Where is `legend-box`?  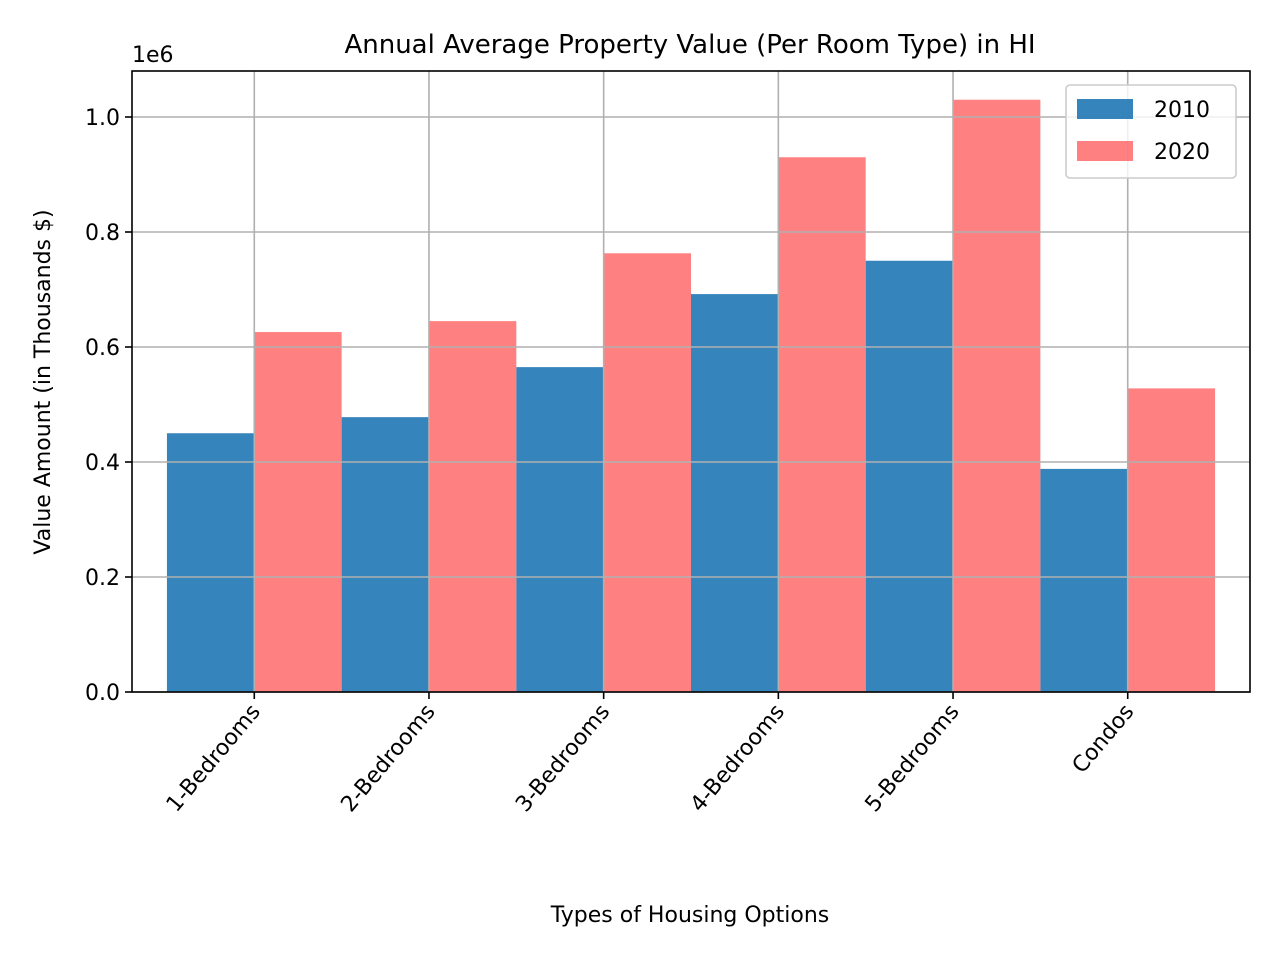
legend-box is located at coordinates (1151, 131).